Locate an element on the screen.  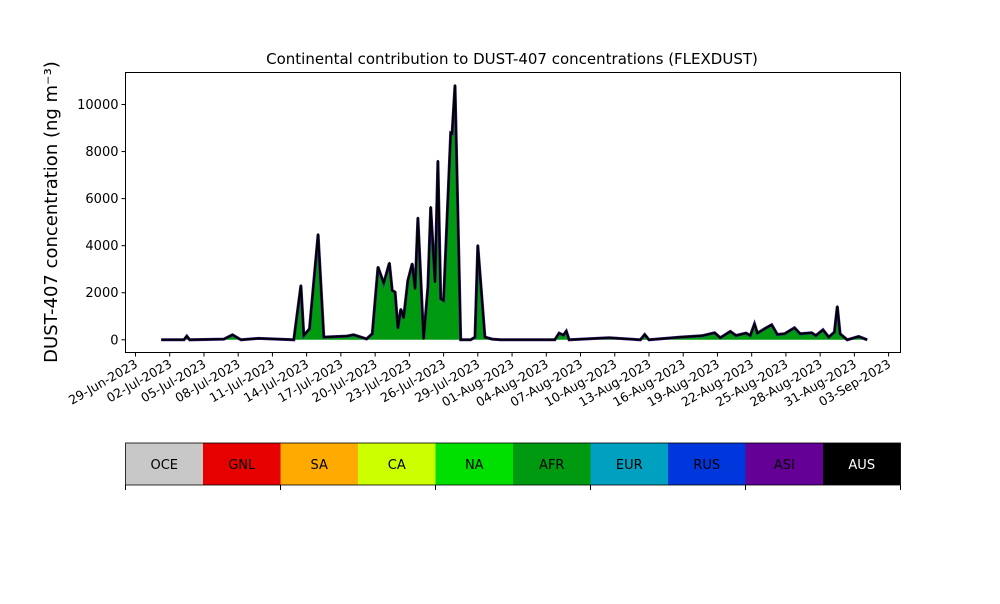
legend-label-sa: SA is located at coordinates (319, 465).